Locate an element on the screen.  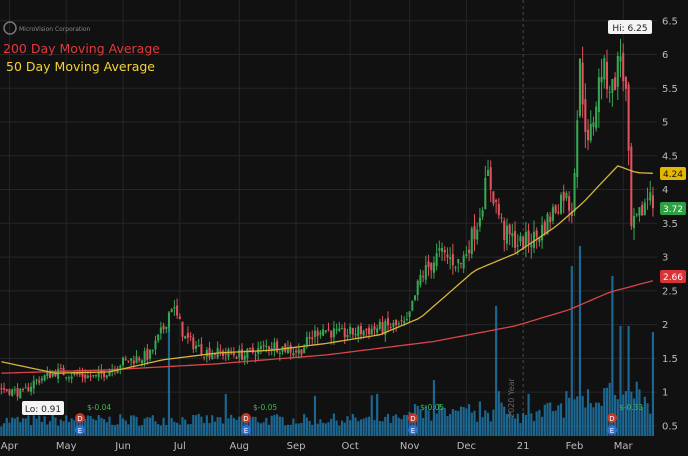
dividend-label: $-0.04 is located at coordinates (99, 407).